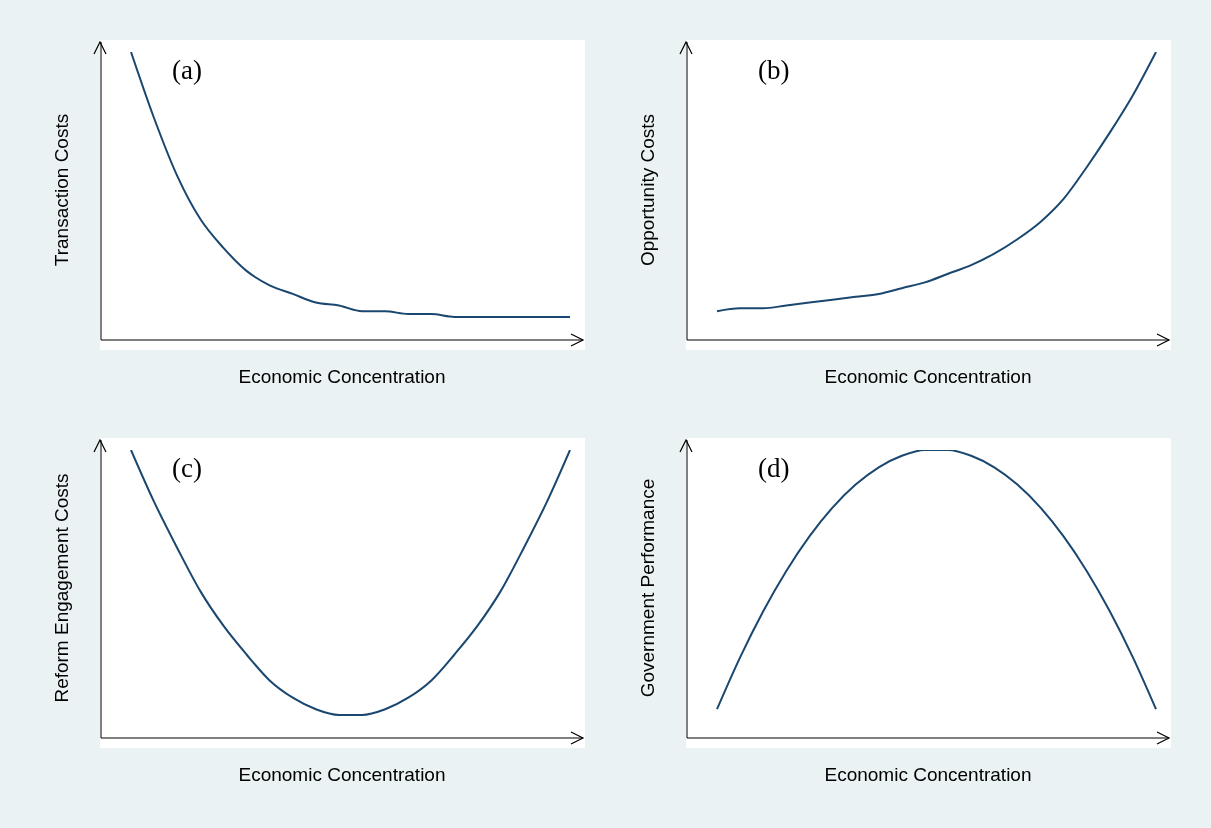  What do you see at coordinates (648, 190) in the screenshot?
I see `y-axis-title: Opportunity Costs` at bounding box center [648, 190].